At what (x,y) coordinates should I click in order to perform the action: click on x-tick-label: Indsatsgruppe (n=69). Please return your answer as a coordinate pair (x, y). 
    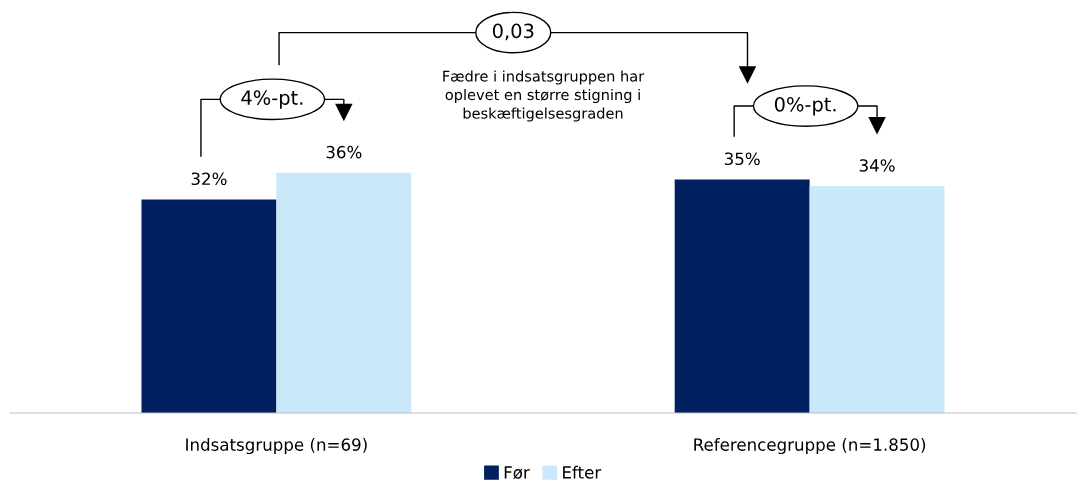
    Looking at the image, I should click on (276, 446).